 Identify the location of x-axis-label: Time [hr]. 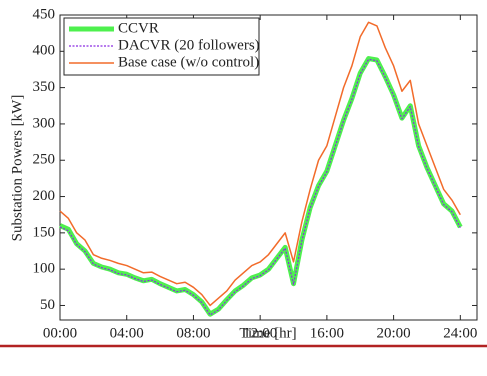
(267, 333).